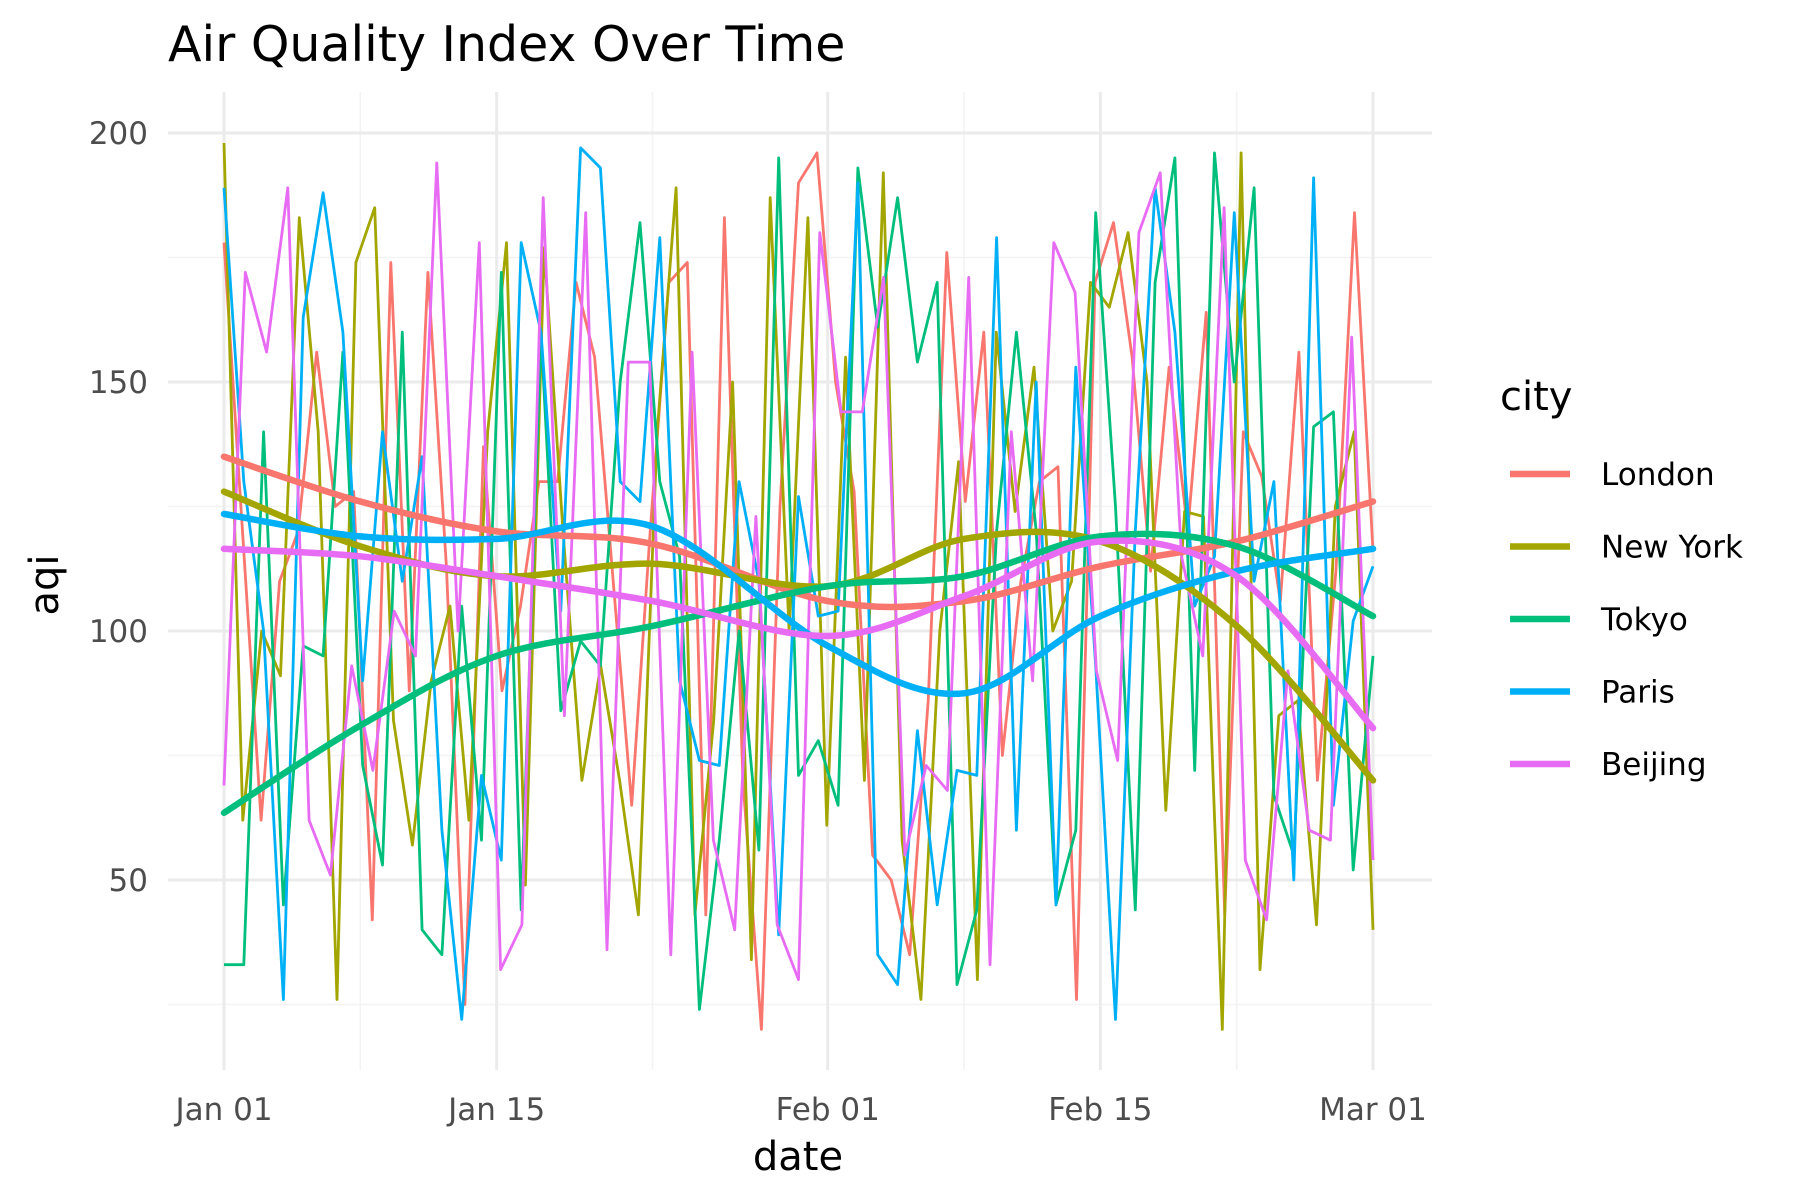  Describe the element at coordinates (1536, 397) in the screenshot. I see `legend-title: city` at that location.